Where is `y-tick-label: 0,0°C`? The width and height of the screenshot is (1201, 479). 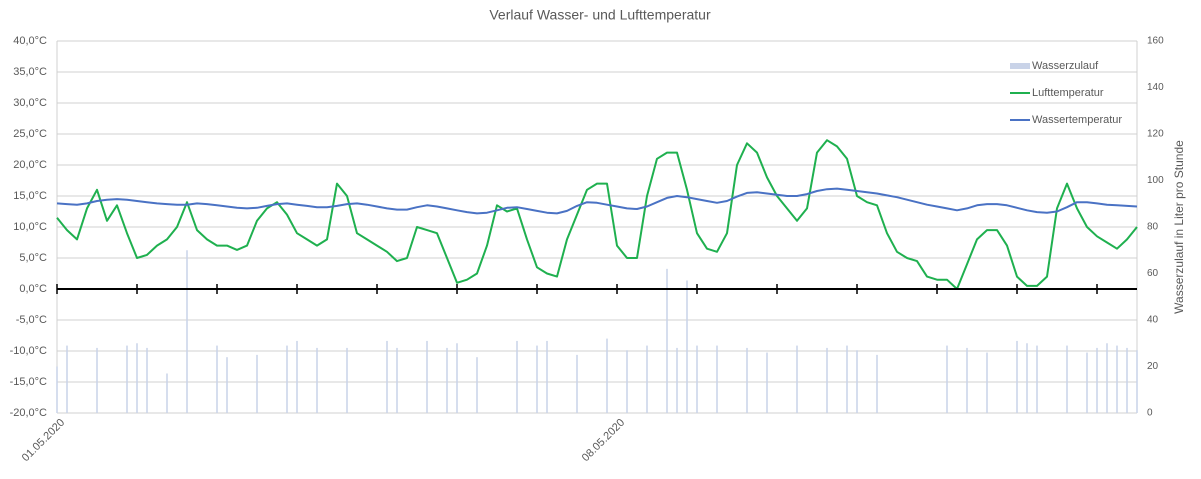 y-tick-label: 0,0°C is located at coordinates (33, 289).